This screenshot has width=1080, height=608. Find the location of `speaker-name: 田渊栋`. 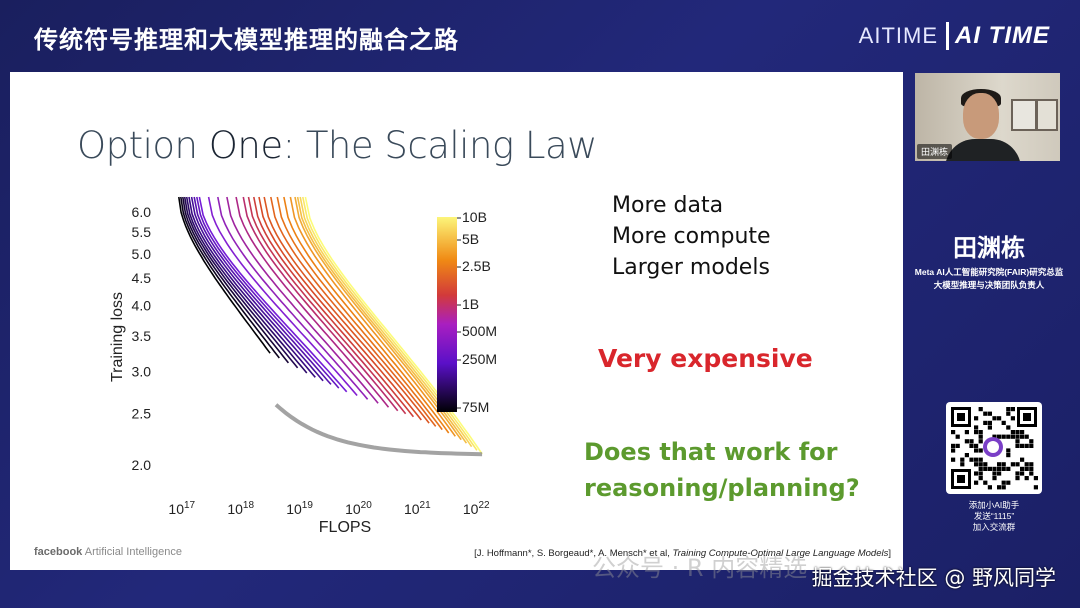

speaker-name: 田渊栋 is located at coordinates (989, 248).